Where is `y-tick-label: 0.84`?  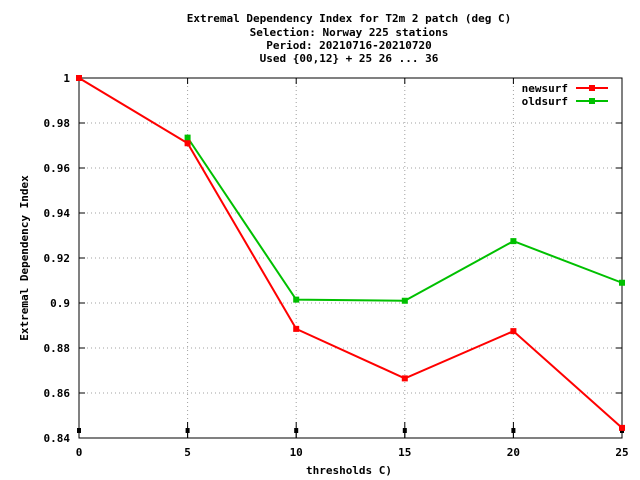 y-tick-label: 0.84 is located at coordinates (57, 438).